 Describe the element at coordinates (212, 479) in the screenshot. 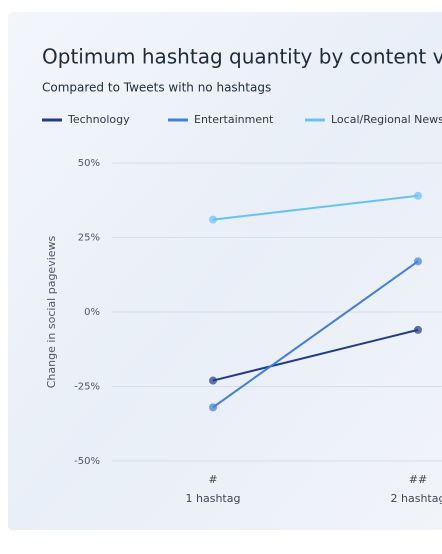

I see `x-tick-symbol: #` at that location.